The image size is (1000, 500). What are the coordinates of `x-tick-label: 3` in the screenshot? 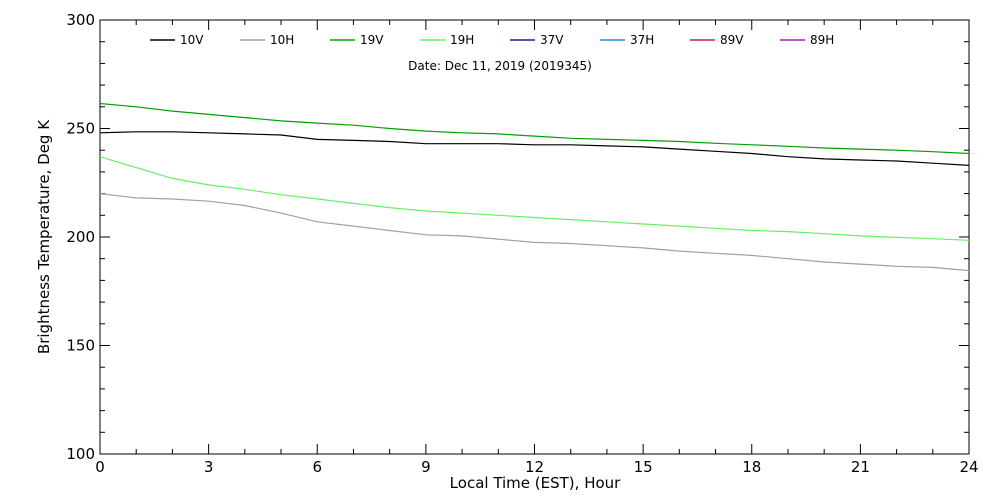 It's located at (209, 467).